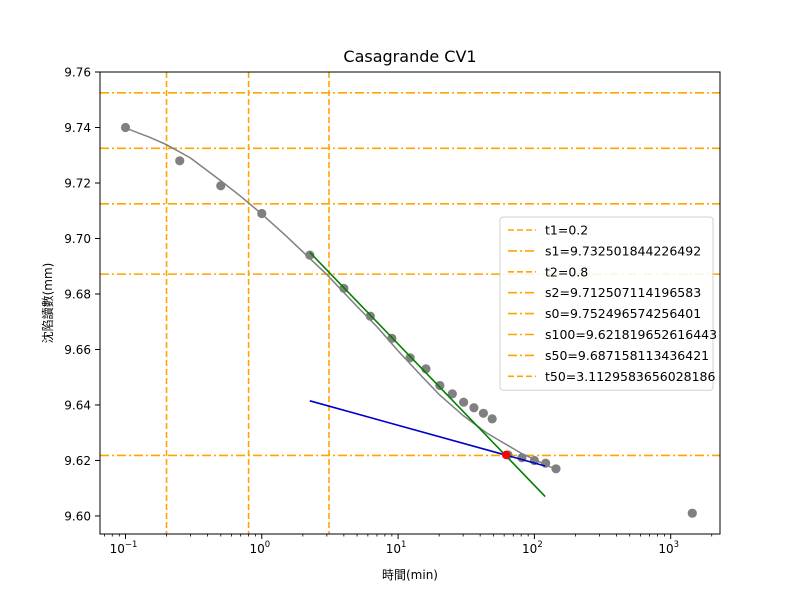 This screenshot has height=600, width=800. Describe the element at coordinates (77, 461) in the screenshot. I see `y-tick-label-1: 9.62` at that location.